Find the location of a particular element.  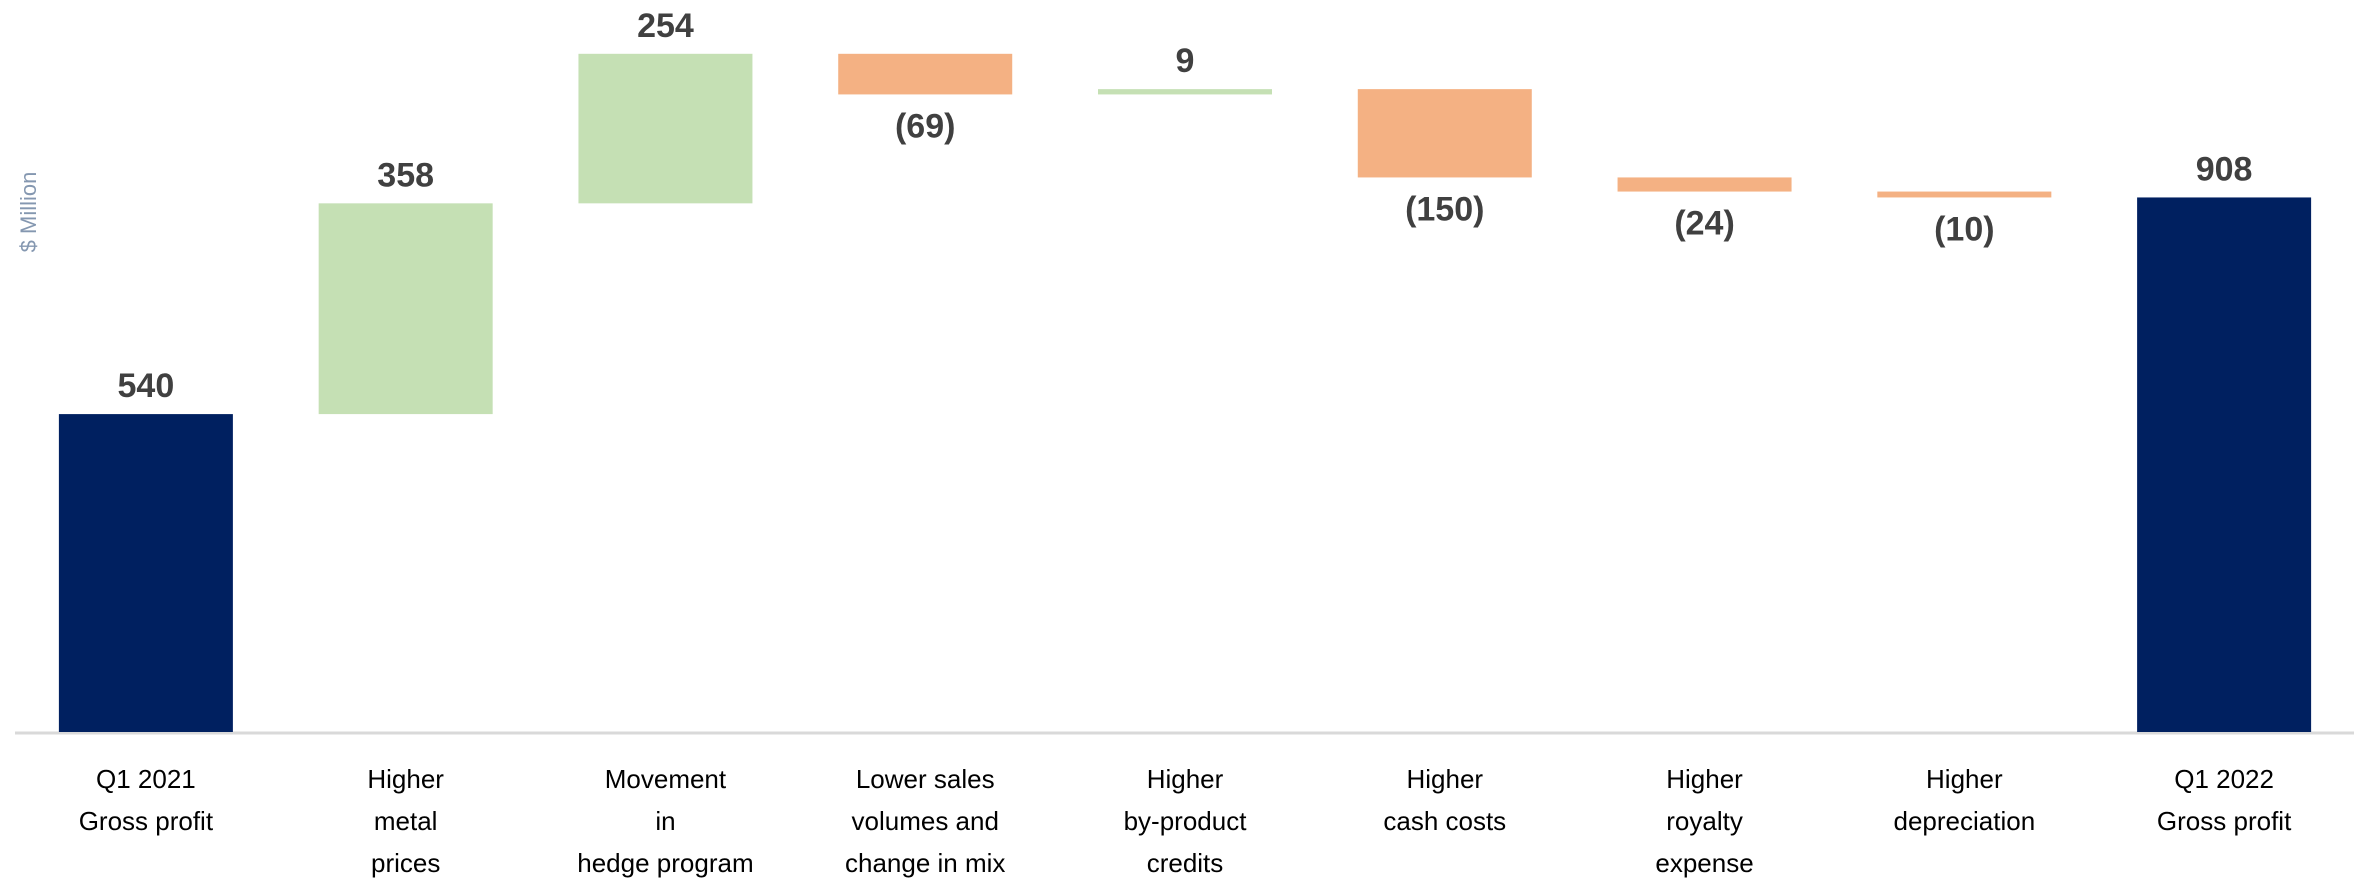

x-tick-label-line: Q1 2021 is located at coordinates (146, 779).